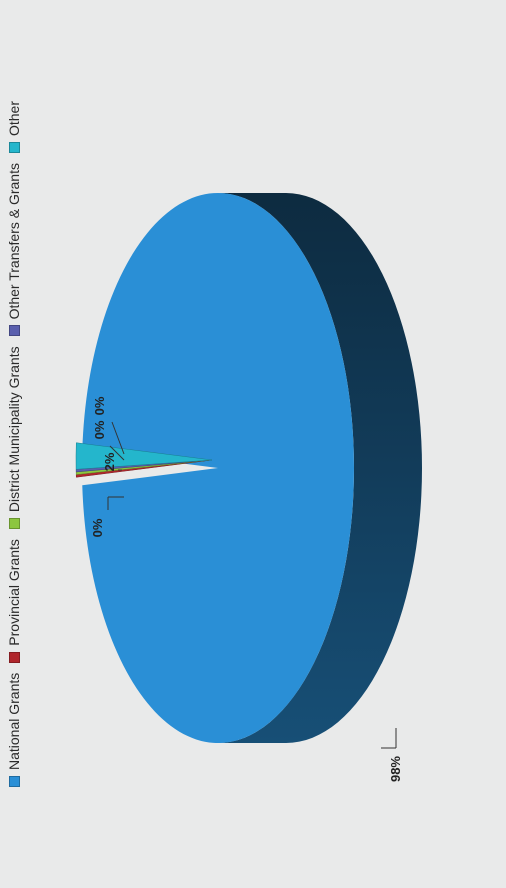 The height and width of the screenshot is (888, 506). I want to click on data-label: 98%, so click(395, 769).